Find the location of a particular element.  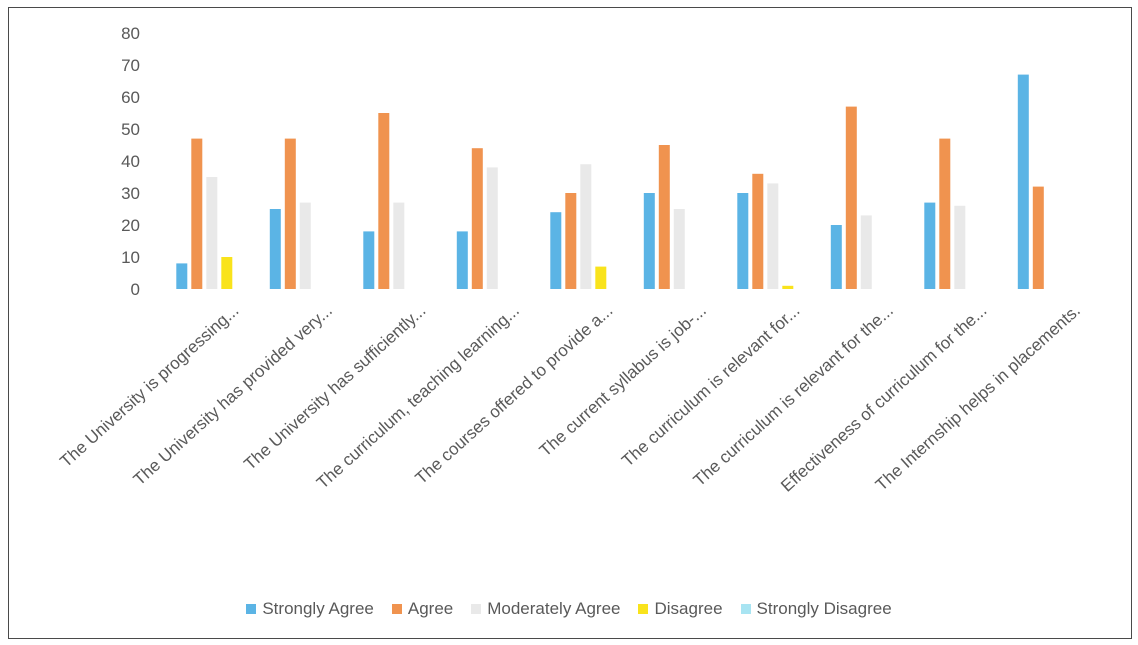

y-tick-label: 40 is located at coordinates (130, 161).